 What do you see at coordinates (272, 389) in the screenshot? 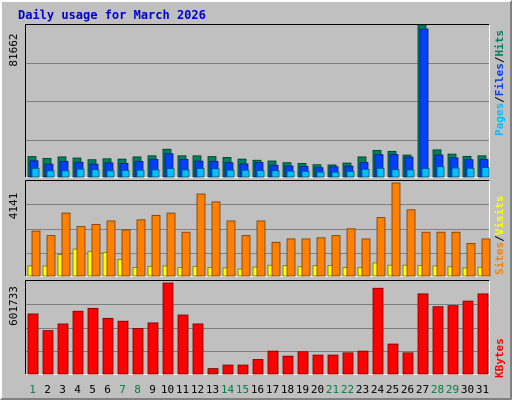
I see `day-label: 17` at bounding box center [272, 389].